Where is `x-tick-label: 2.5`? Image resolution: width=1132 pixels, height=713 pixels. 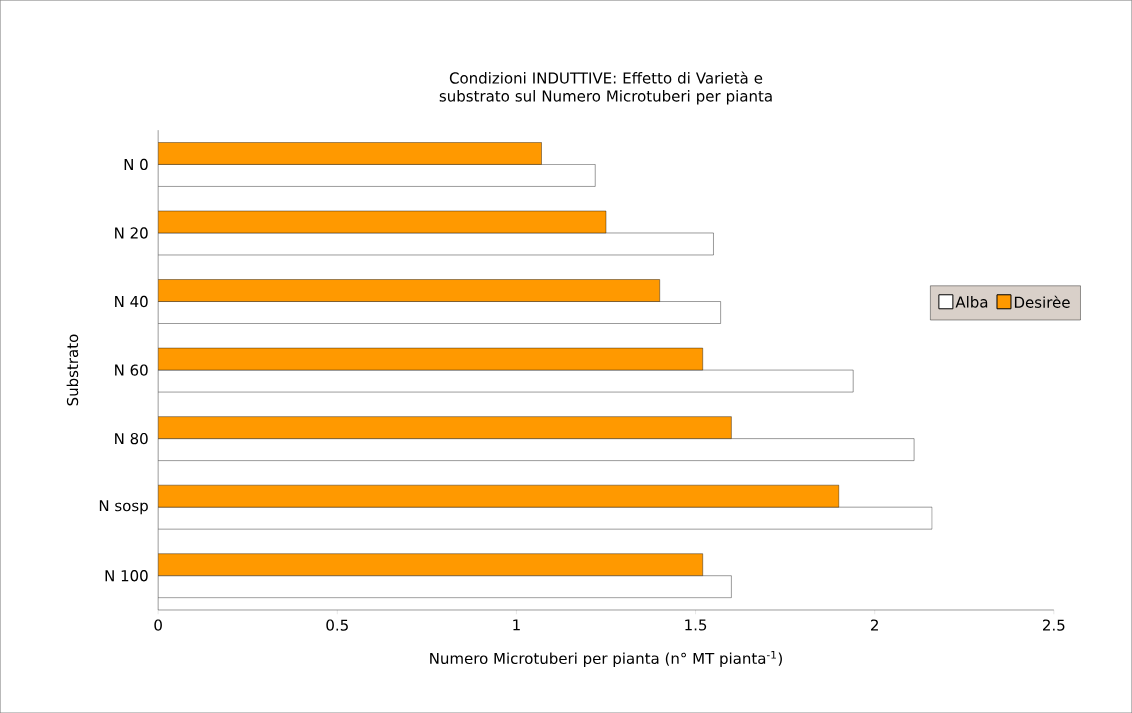
x-tick-label: 2.5 is located at coordinates (1054, 625).